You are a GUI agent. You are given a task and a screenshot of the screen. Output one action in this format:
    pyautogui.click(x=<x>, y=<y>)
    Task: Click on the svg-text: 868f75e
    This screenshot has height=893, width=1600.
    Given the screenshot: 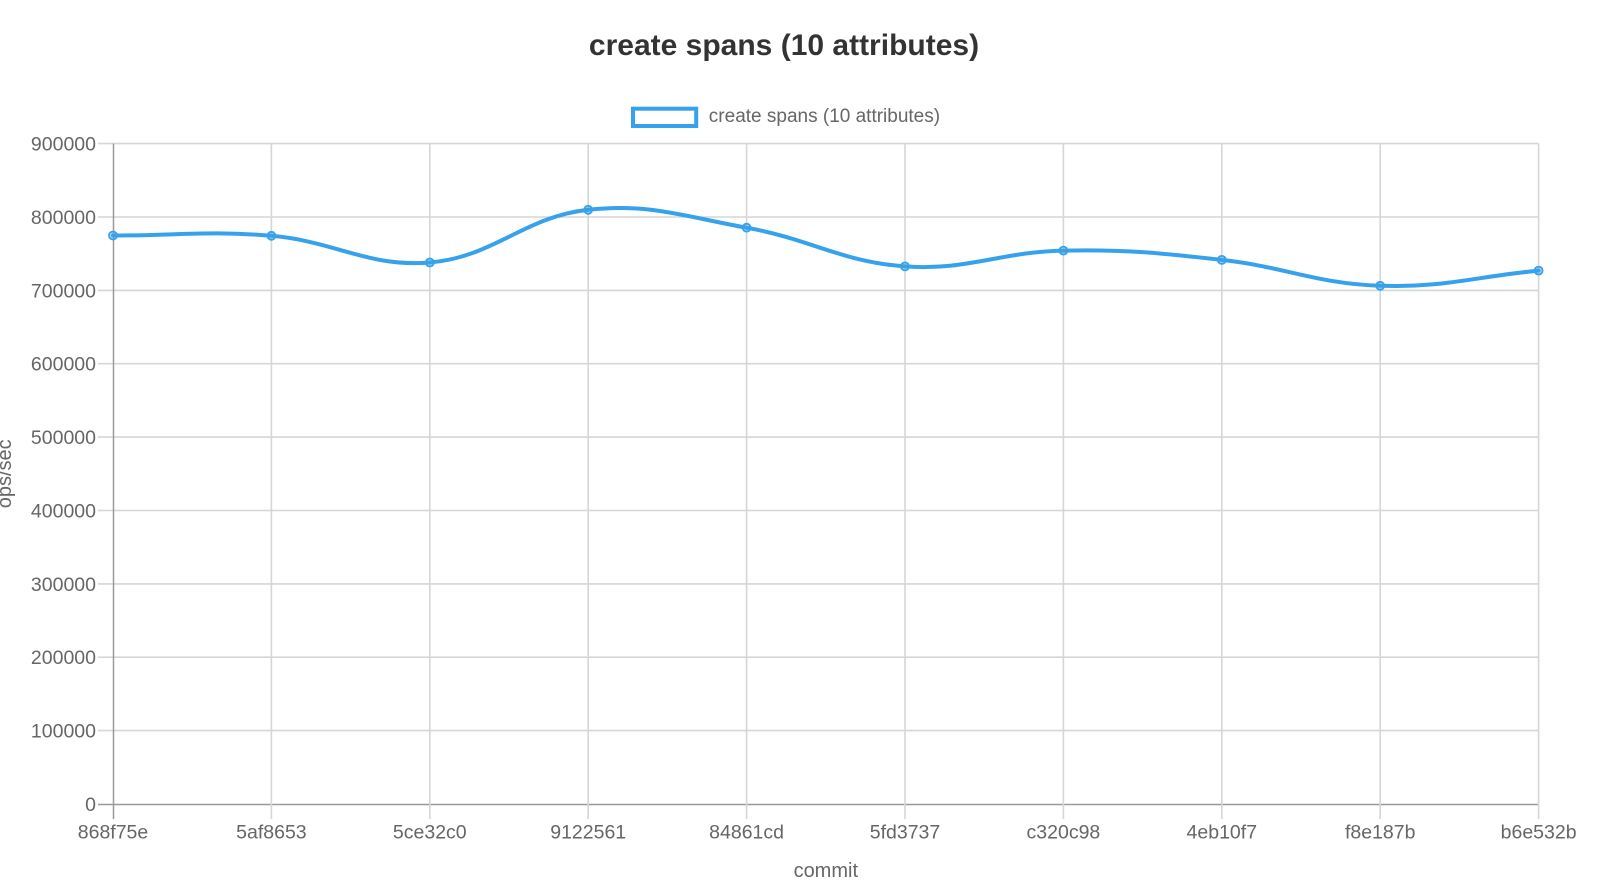 What is the action you would take?
    pyautogui.click(x=113, y=832)
    